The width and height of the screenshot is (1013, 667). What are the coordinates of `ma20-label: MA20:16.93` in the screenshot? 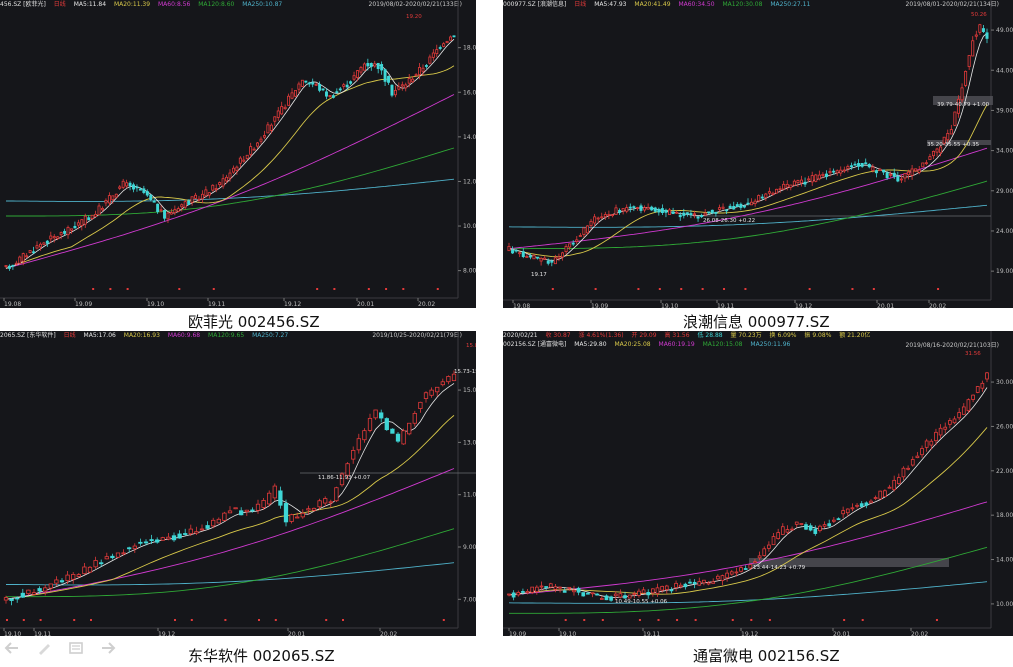 It's located at (141, 335).